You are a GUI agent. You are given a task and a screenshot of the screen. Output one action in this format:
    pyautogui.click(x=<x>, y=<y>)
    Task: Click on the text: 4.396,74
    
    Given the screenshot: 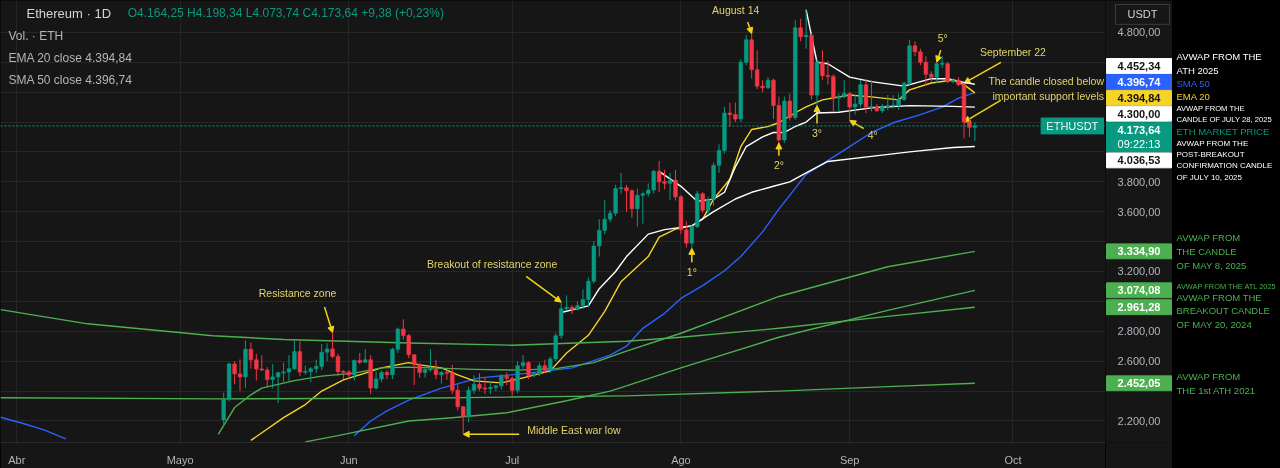 What is the action you would take?
    pyautogui.click(x=1139, y=81)
    